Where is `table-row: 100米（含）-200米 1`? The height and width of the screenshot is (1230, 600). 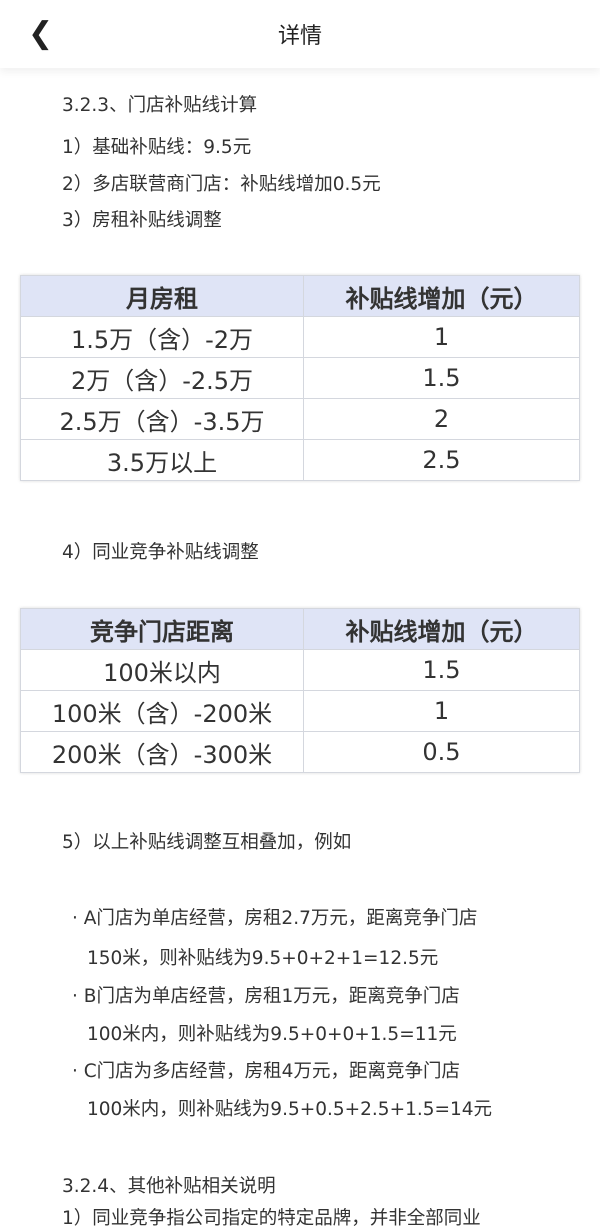
table-row: 100米（含）-200米 1 is located at coordinates (300, 711).